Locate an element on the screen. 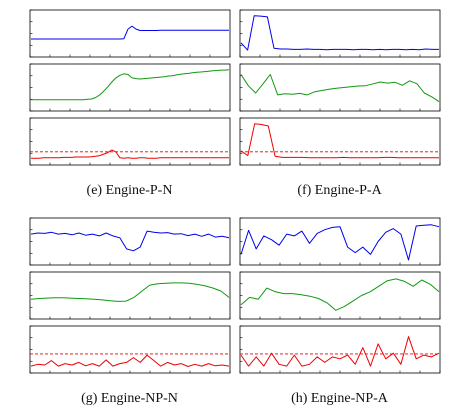 The width and height of the screenshot is (459, 415). series-line-h-bottom is located at coordinates (340, 351).